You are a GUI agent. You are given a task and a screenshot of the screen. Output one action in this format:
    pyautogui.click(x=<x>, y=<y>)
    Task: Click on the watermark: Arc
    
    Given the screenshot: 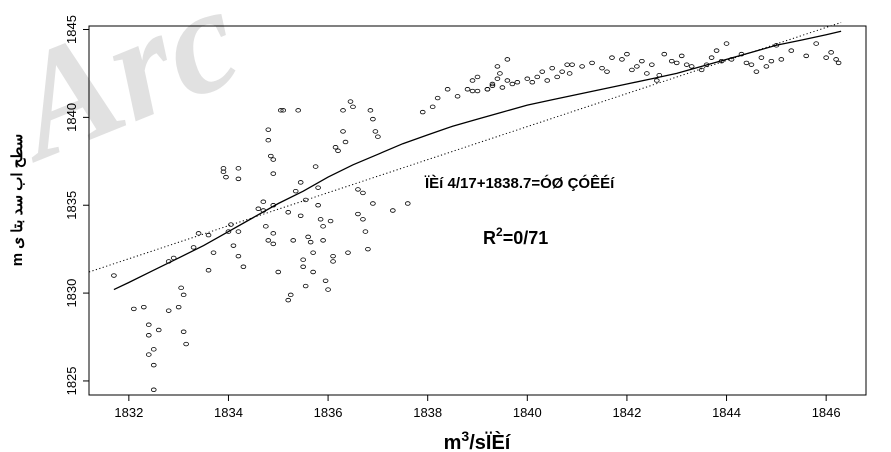 What is the action you would take?
    pyautogui.click(x=130, y=97)
    